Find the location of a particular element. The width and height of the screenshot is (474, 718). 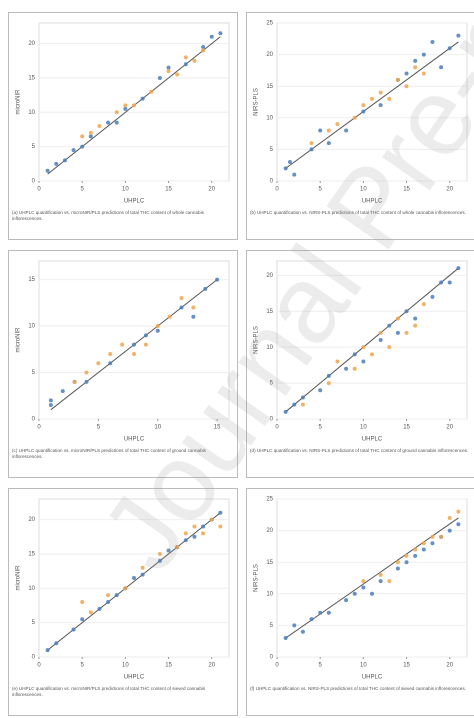

x-tick-label: 20 is located at coordinates (449, 666).